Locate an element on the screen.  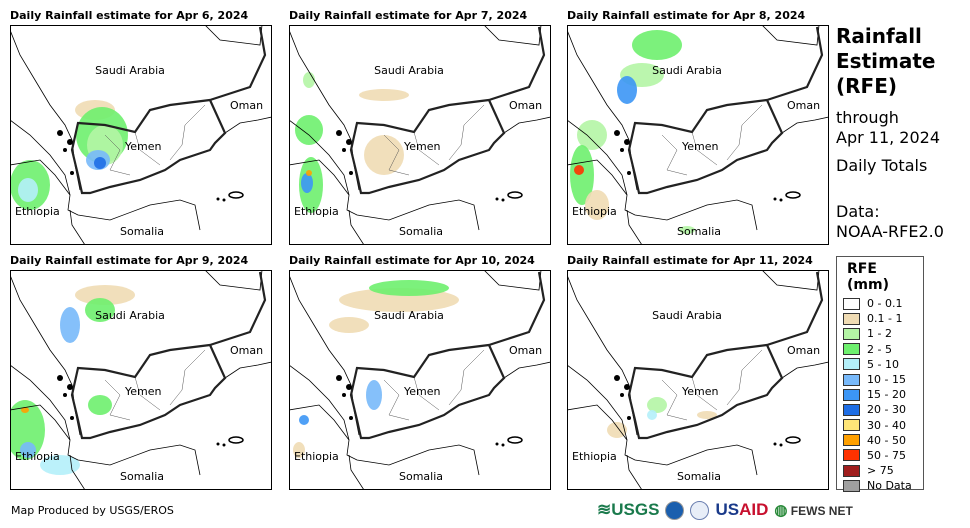
usaid-logo: USAID is located at coordinates (742, 509).